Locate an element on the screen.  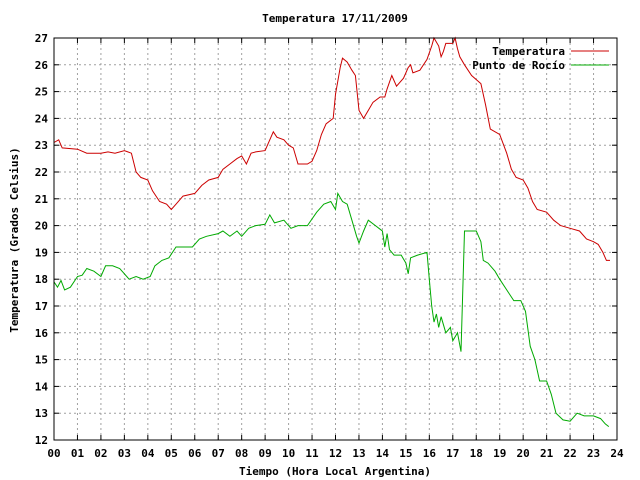
y-tick-label: 21 is located at coordinates (42, 199).